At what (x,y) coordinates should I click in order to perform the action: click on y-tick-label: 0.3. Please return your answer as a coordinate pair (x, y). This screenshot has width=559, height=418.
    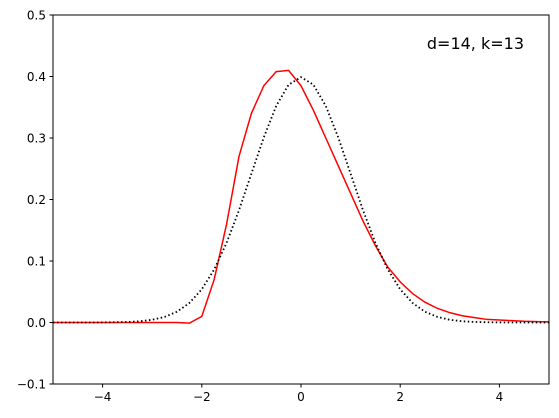
    Looking at the image, I should click on (36, 139).